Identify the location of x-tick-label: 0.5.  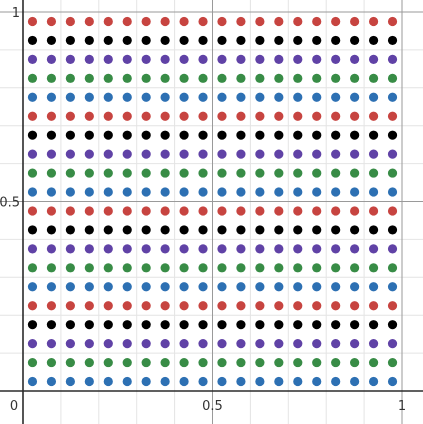
(212, 406).